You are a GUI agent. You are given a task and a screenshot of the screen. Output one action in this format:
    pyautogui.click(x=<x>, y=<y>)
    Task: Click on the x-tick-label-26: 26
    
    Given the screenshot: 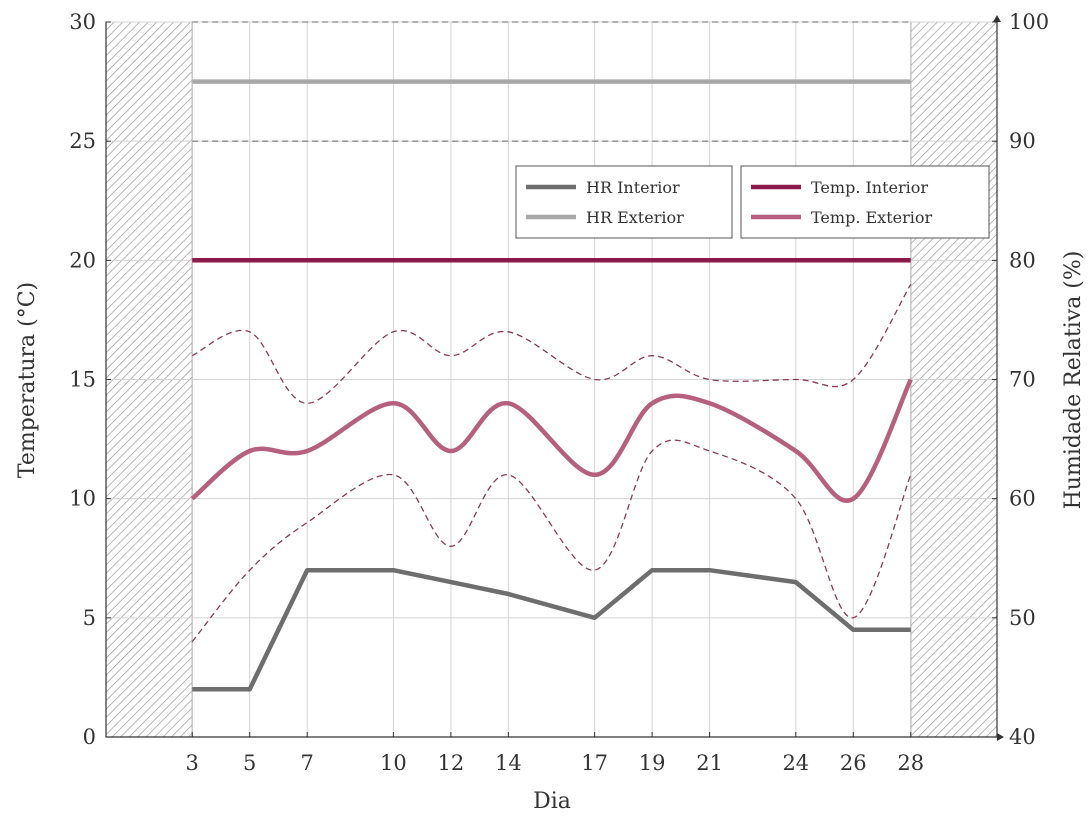 What is the action you would take?
    pyautogui.click(x=853, y=763)
    